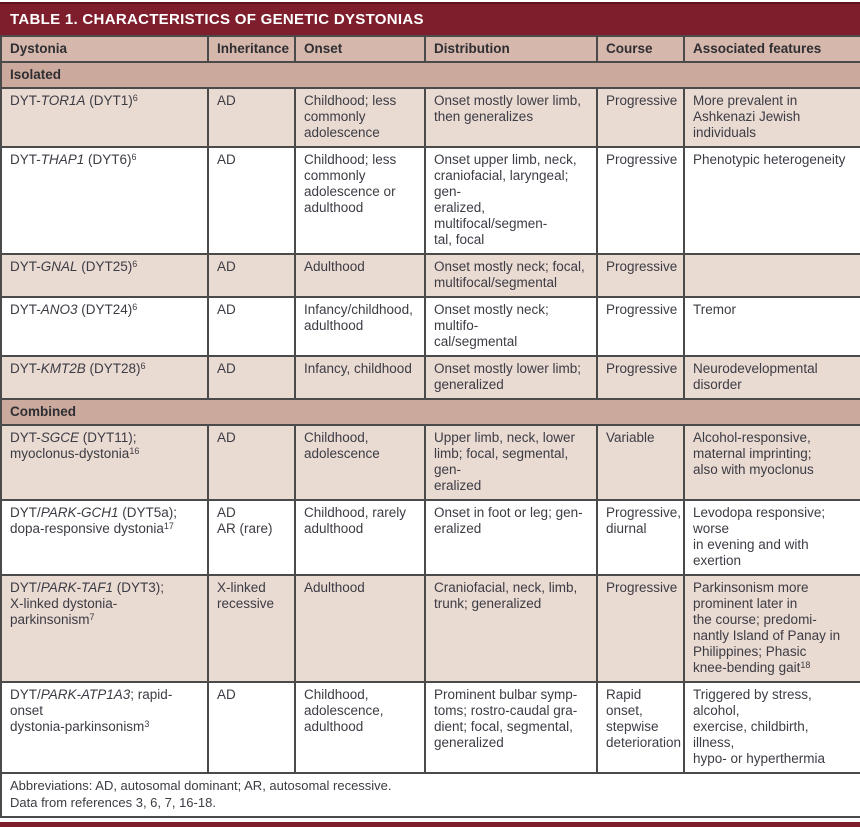 The width and height of the screenshot is (860, 827). I want to click on references-note: Data from references 3, 6, 7, 16-18., so click(113, 802).